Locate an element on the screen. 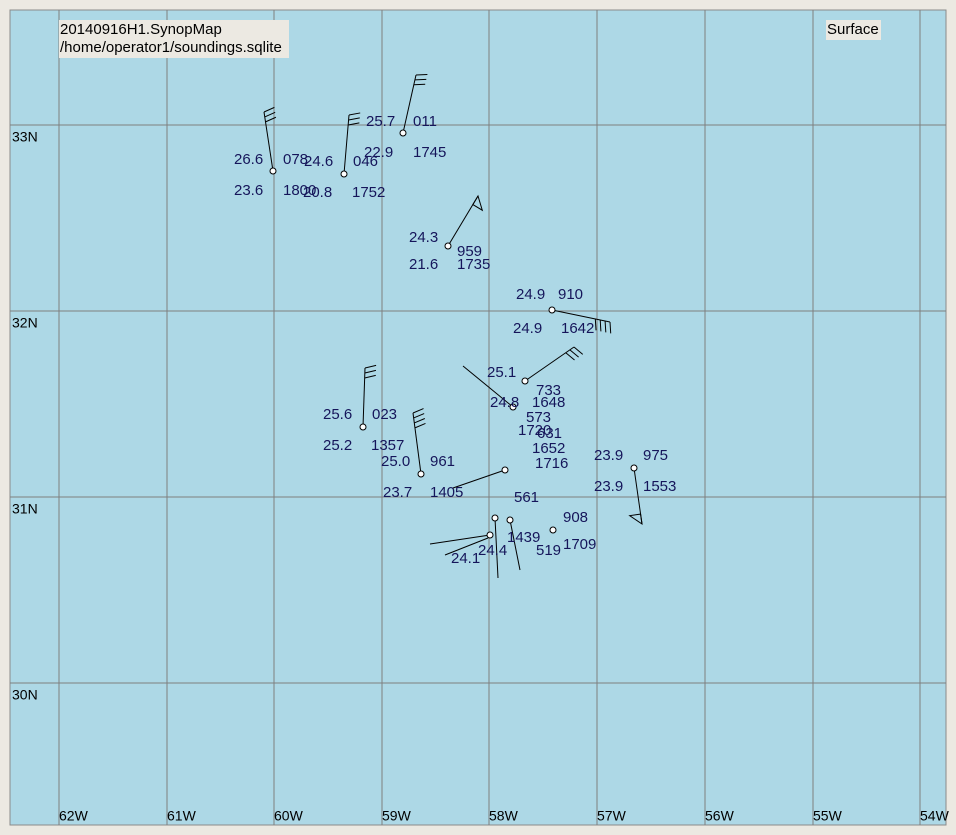 This screenshot has width=956, height=835. longitude-label: 54W is located at coordinates (935, 816).